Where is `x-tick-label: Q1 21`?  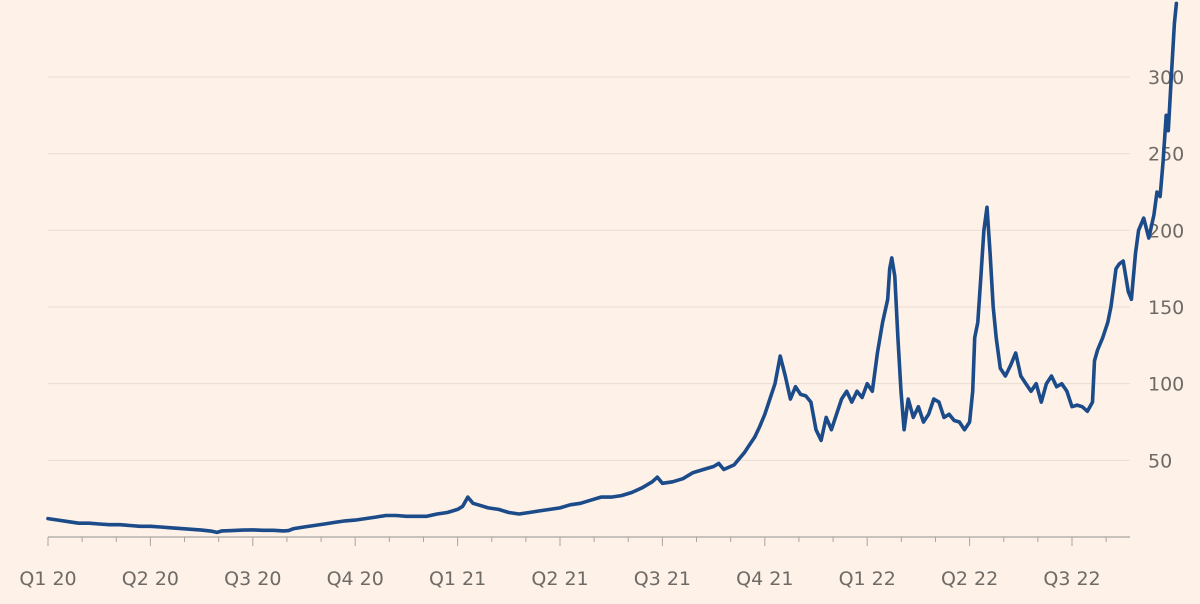 x-tick-label: Q1 21 is located at coordinates (457, 579).